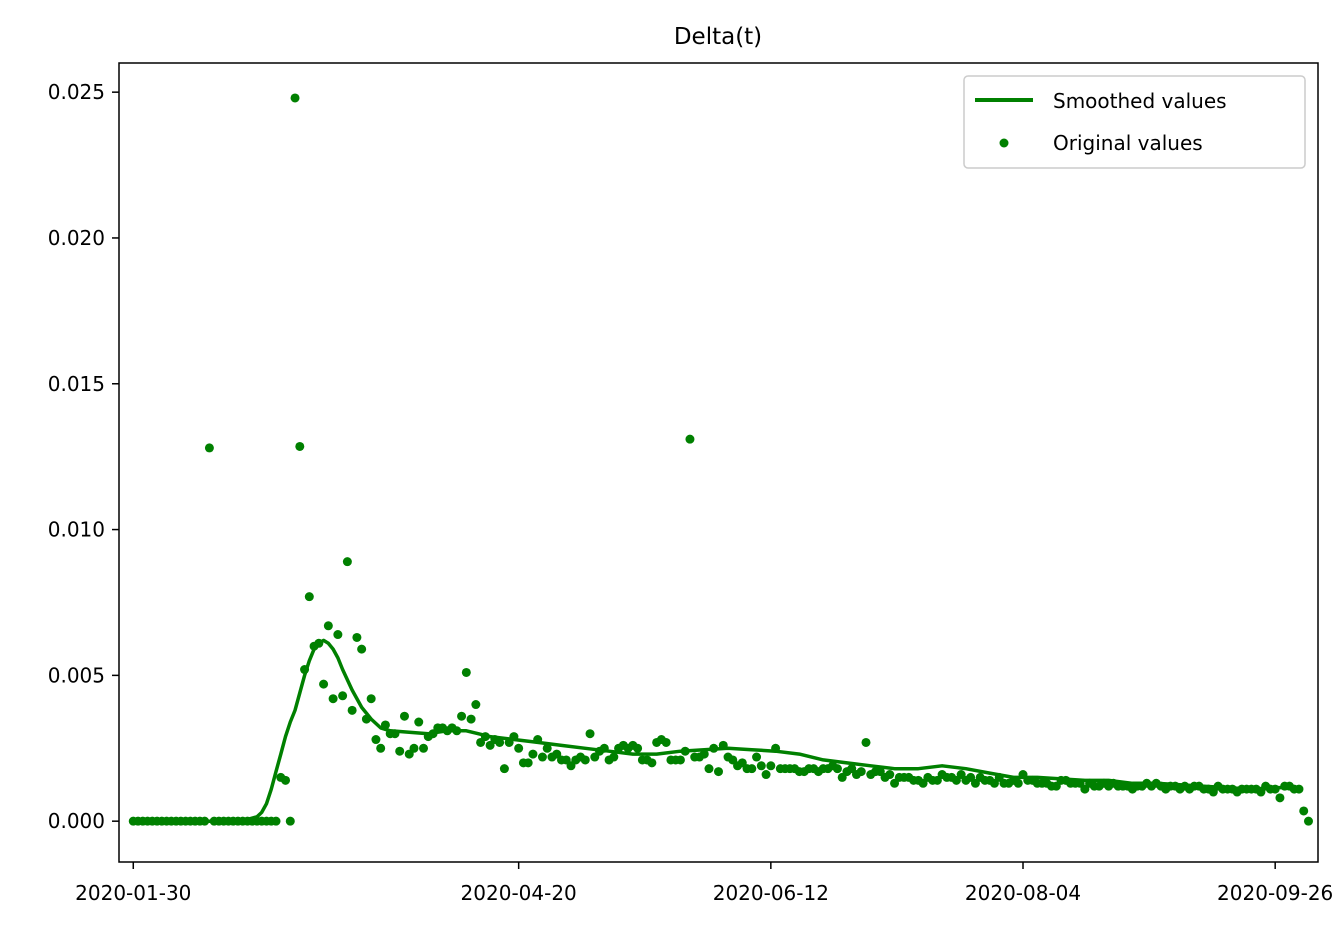  I want to click on legend-label-smoothed: Smoothed values, so click(1140, 101).